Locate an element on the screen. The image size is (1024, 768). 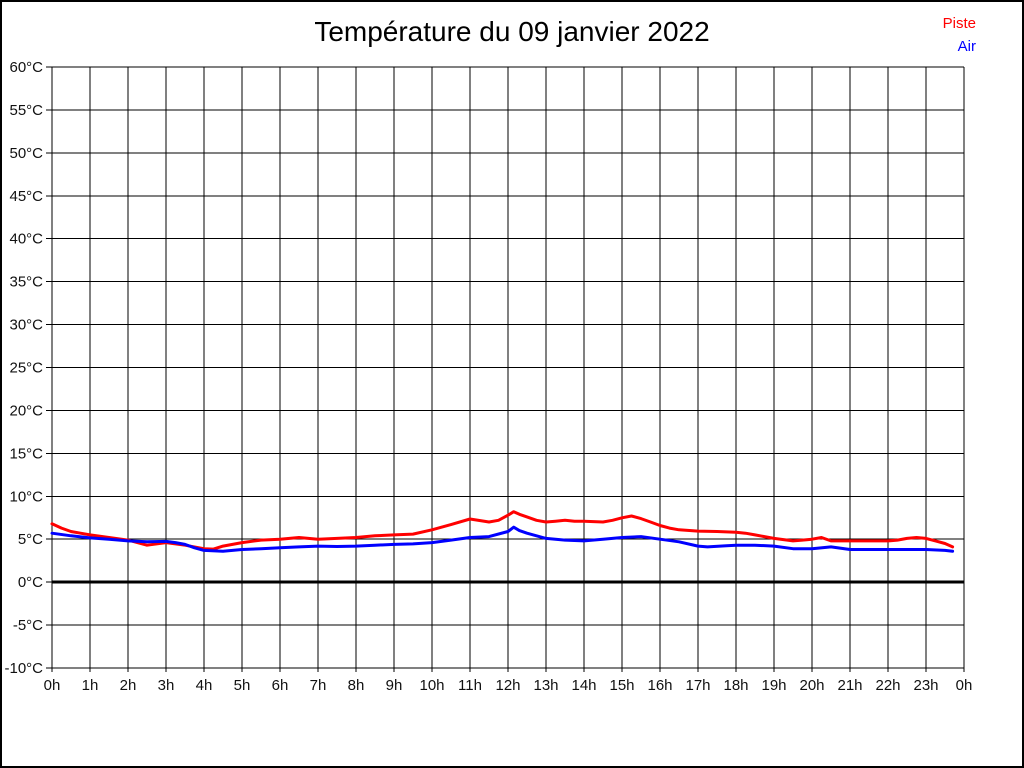
y-tick-label: 35°C is located at coordinates (26, 282).